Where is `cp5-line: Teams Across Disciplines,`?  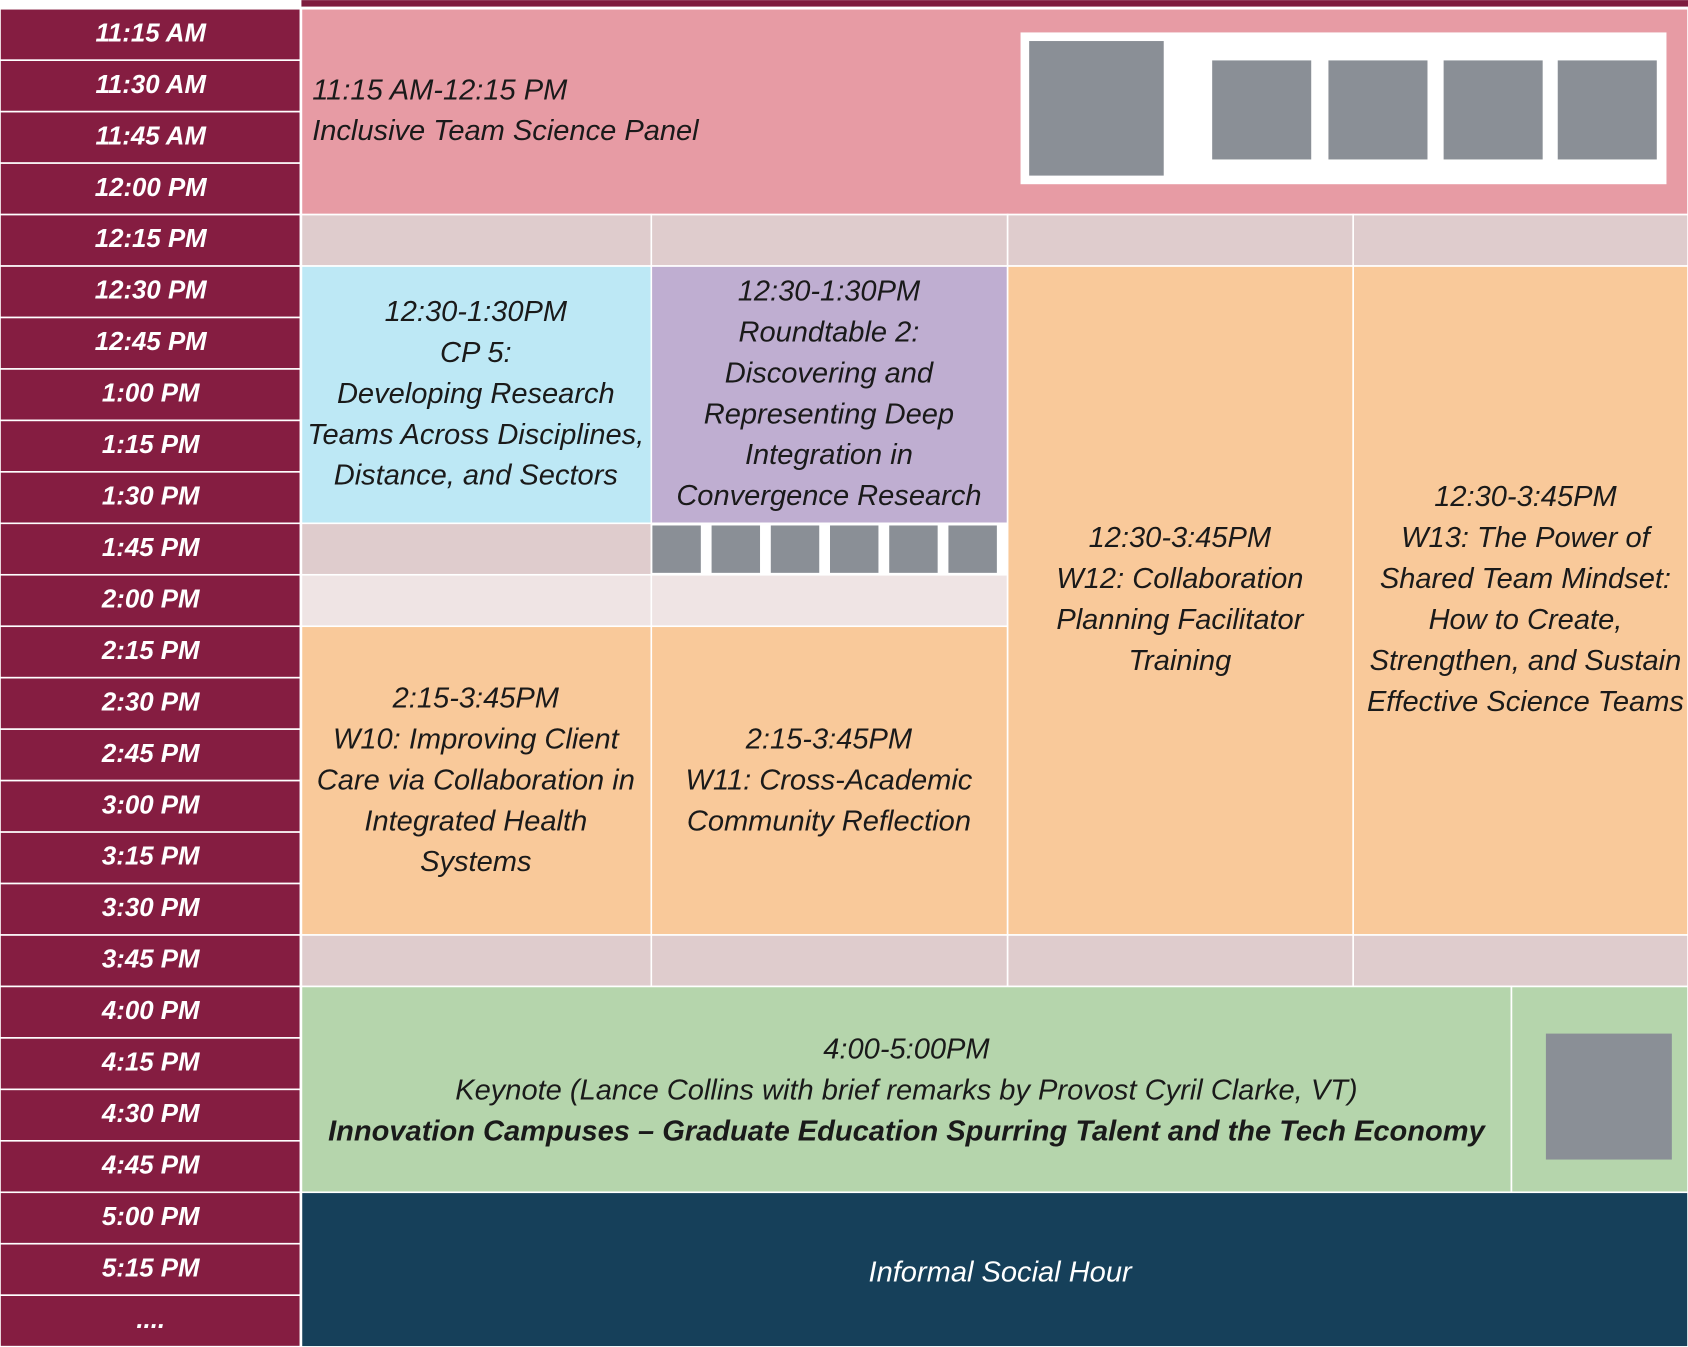
cp5-line: Teams Across Disciplines, is located at coordinates (475, 435).